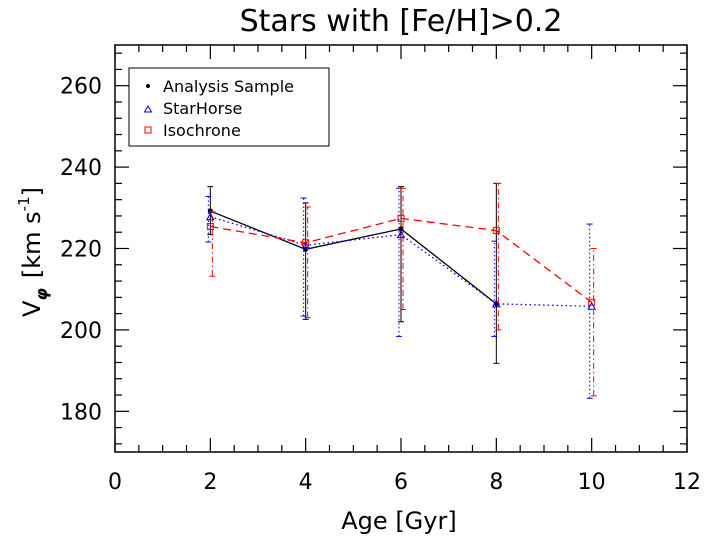  I want to click on x-tick-label: 2, so click(210, 482).